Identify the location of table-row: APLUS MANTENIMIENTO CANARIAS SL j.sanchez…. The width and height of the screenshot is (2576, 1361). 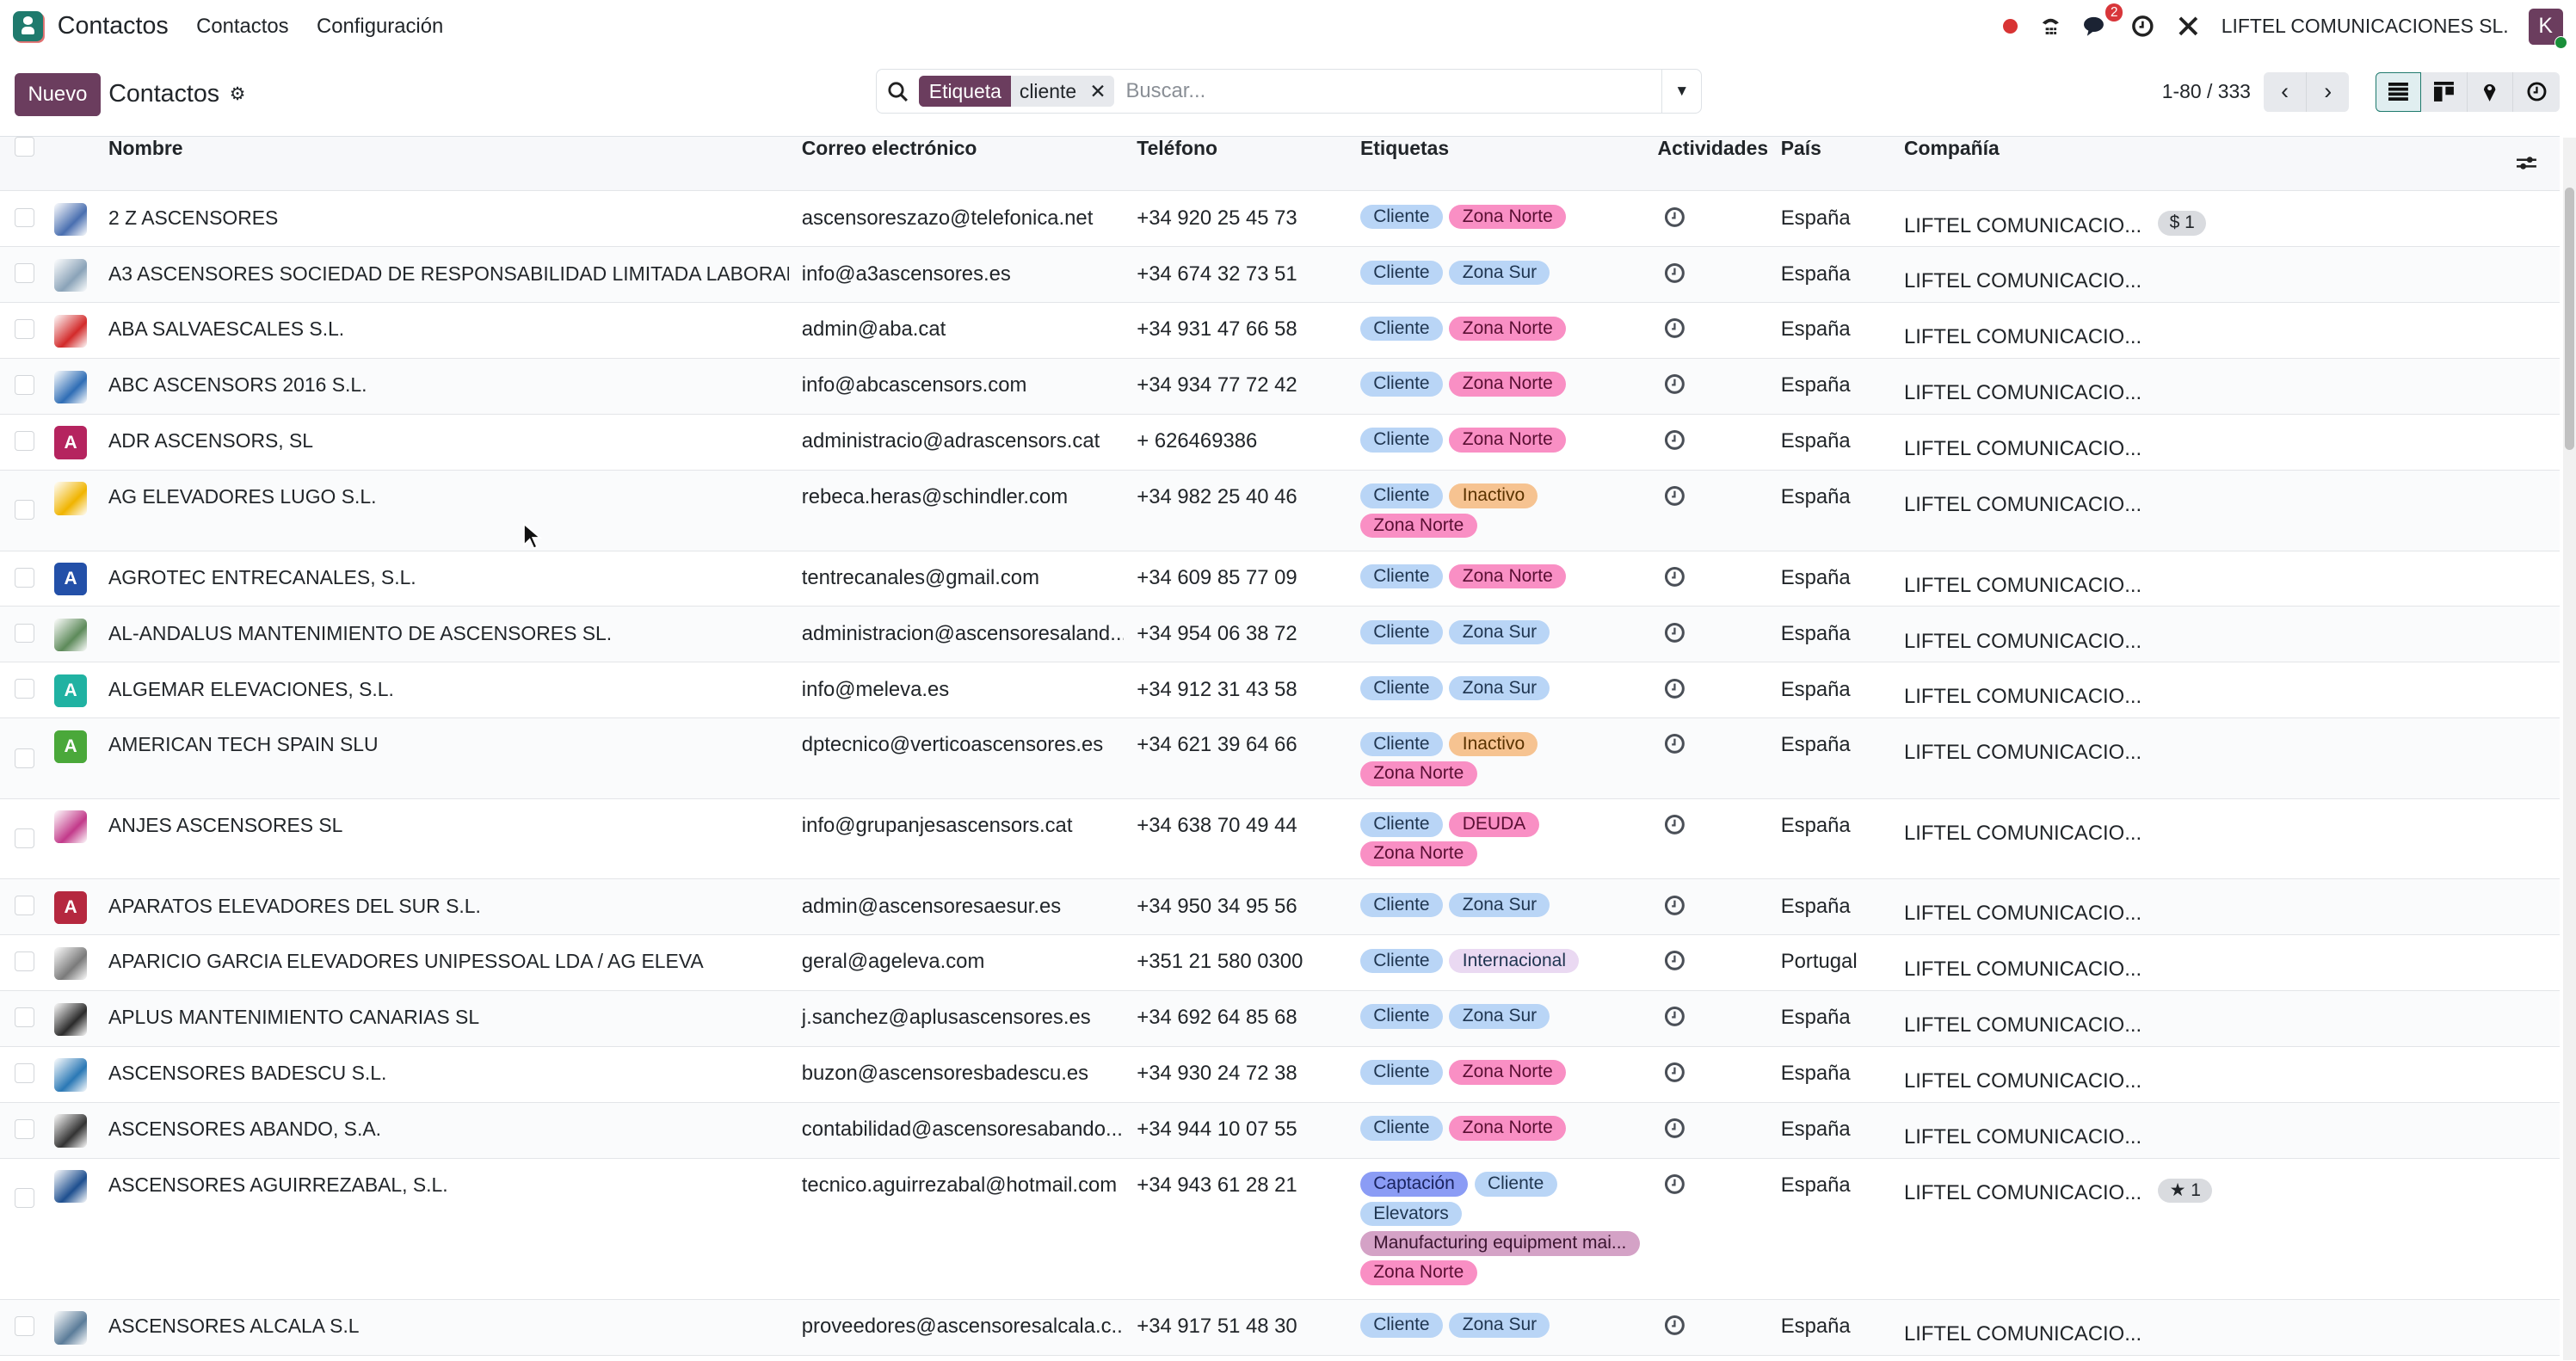
(1280, 1019).